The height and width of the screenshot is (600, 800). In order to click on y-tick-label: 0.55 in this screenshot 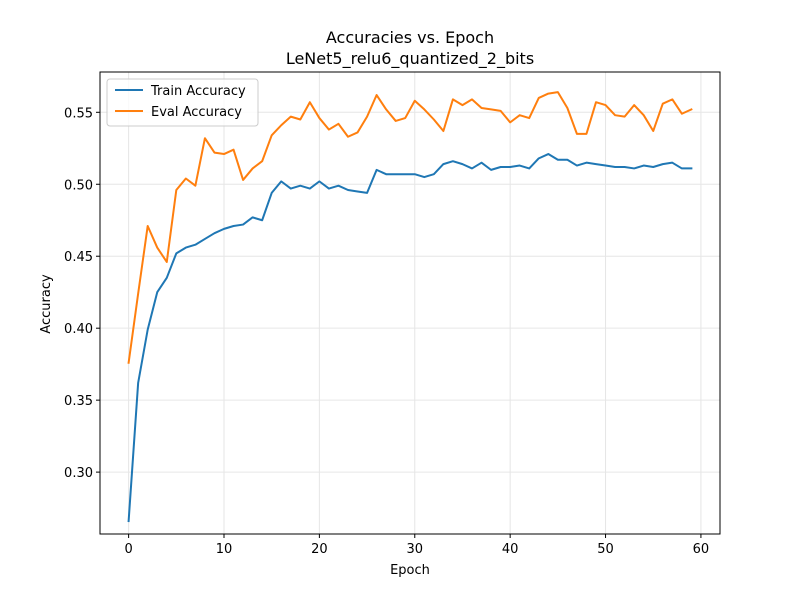, I will do `click(78, 113)`.